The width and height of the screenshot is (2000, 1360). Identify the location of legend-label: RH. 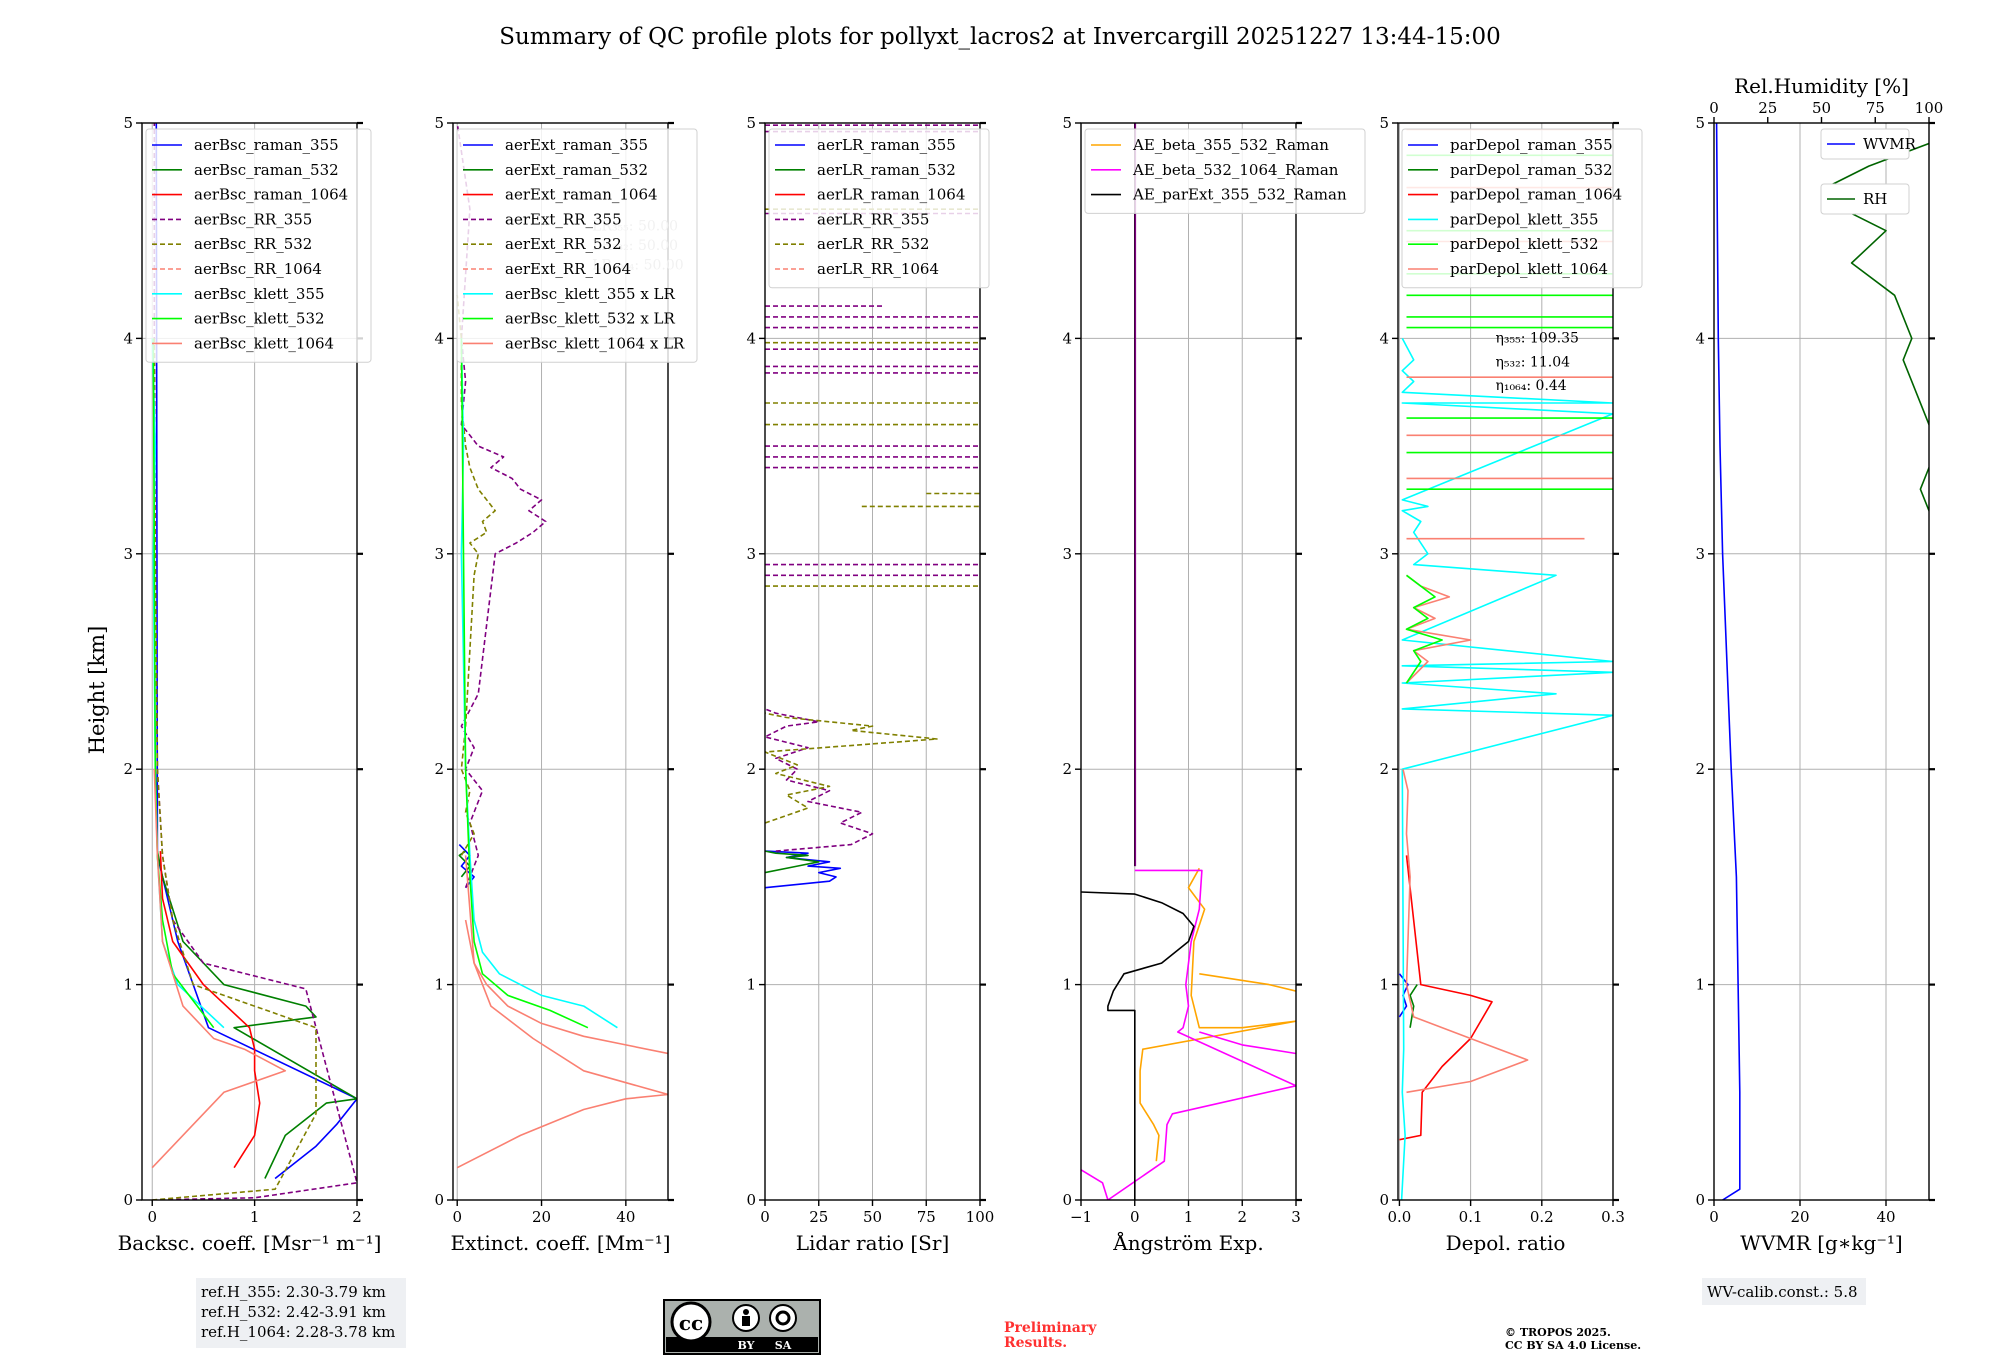
(1875, 199).